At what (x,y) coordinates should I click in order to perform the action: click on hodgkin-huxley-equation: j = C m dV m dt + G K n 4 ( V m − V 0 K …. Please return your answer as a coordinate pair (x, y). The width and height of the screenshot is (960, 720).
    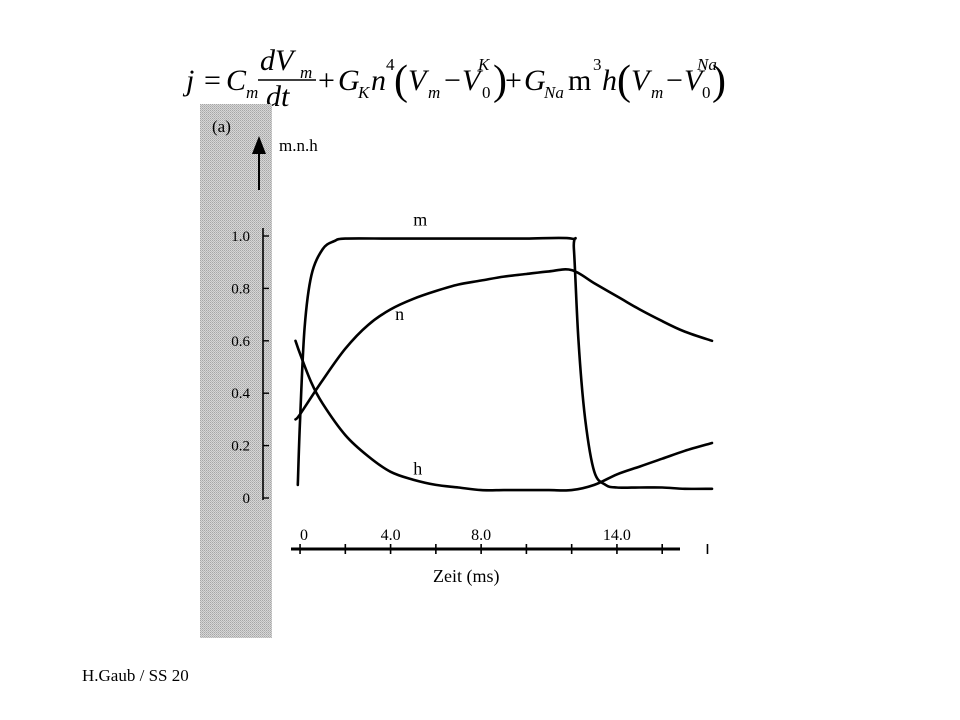
    Looking at the image, I should click on (454, 77).